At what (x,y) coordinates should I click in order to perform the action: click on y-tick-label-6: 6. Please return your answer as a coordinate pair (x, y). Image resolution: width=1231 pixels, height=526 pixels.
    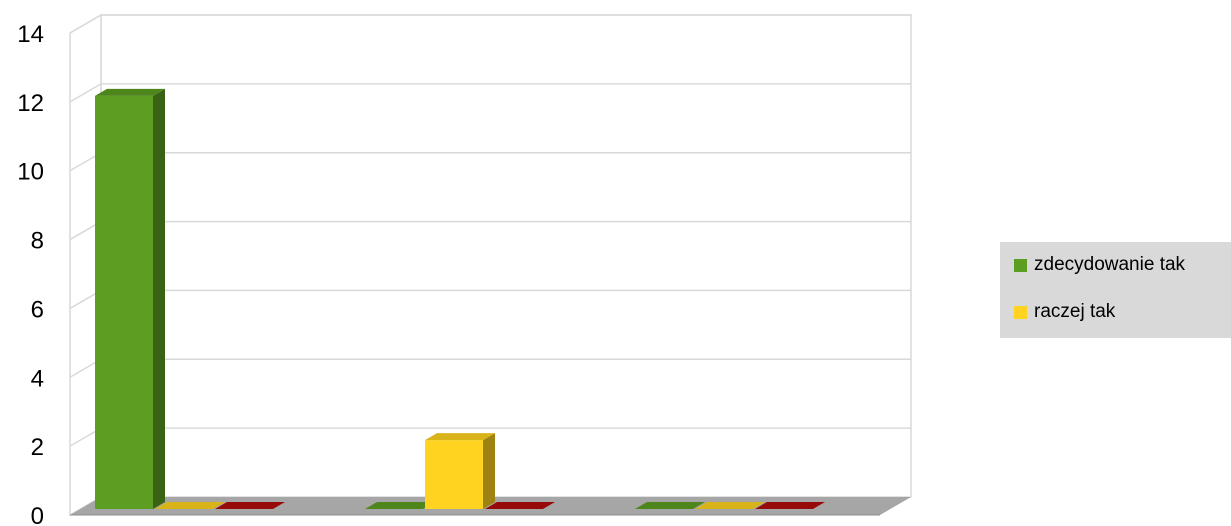
    Looking at the image, I should click on (37, 309).